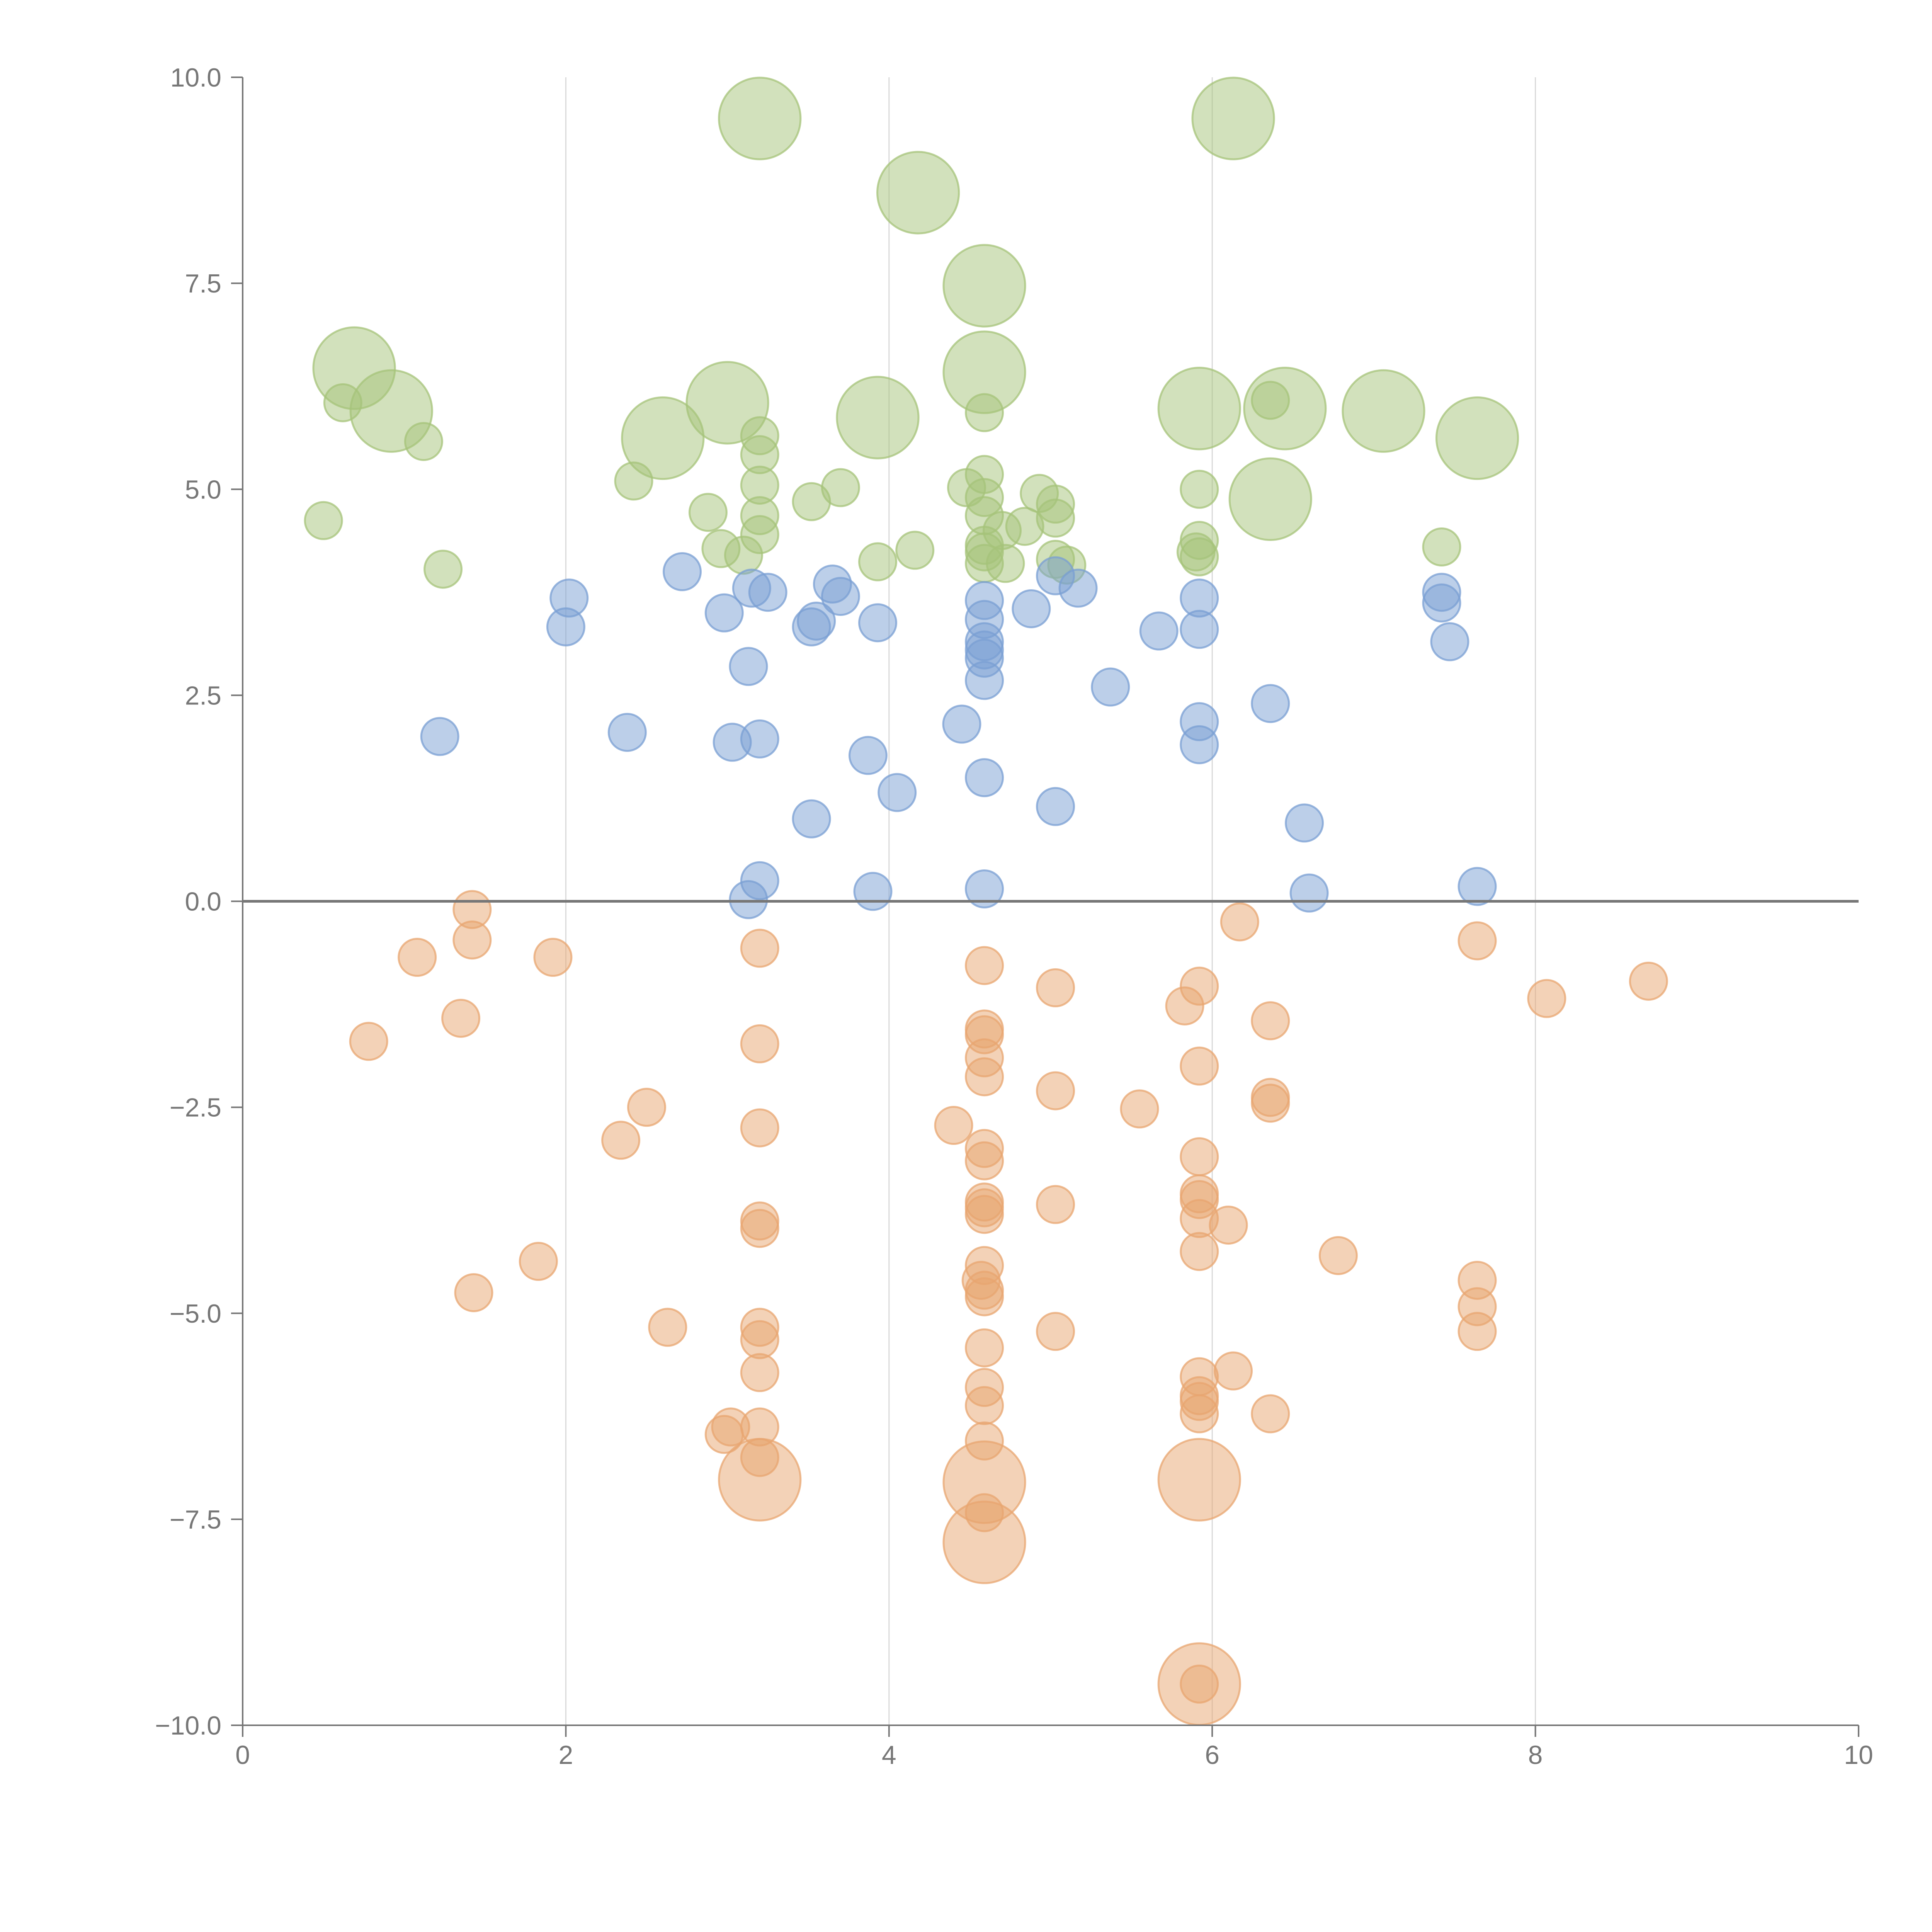 The height and width of the screenshot is (1932, 1932). What do you see at coordinates (1536, 1755) in the screenshot?
I see `x-tick-label: 8` at bounding box center [1536, 1755].